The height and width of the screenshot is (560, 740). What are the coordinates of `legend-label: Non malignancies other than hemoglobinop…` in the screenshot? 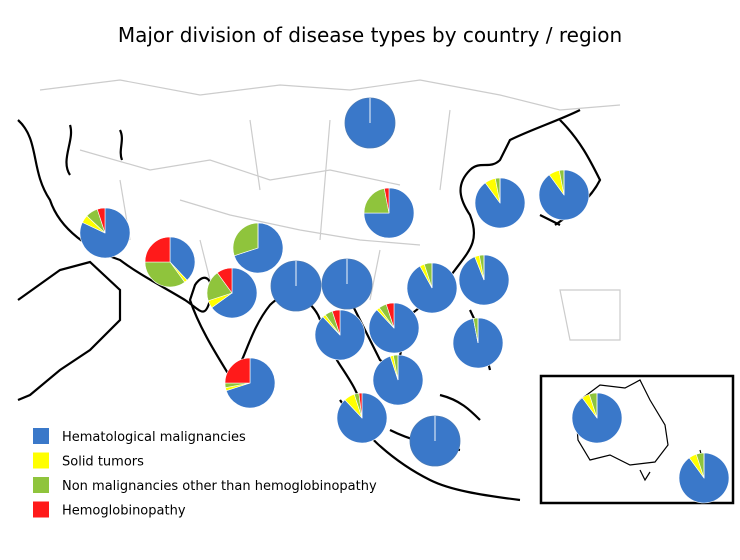 It's located at (219, 486).